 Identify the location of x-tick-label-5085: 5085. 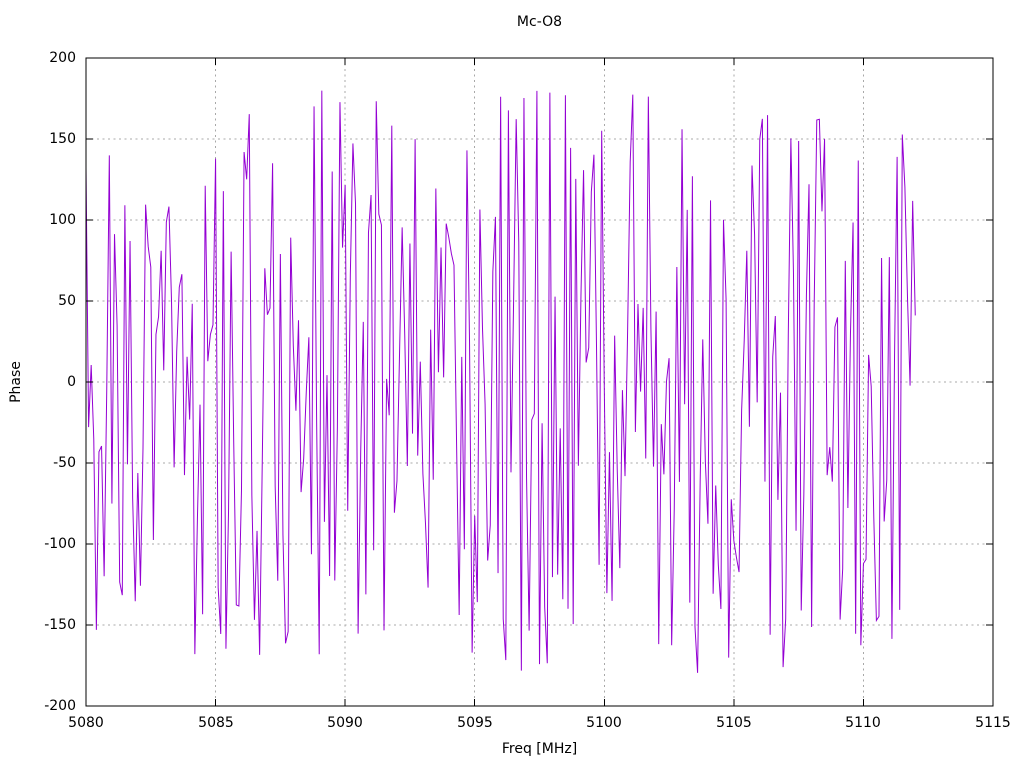
(216, 723).